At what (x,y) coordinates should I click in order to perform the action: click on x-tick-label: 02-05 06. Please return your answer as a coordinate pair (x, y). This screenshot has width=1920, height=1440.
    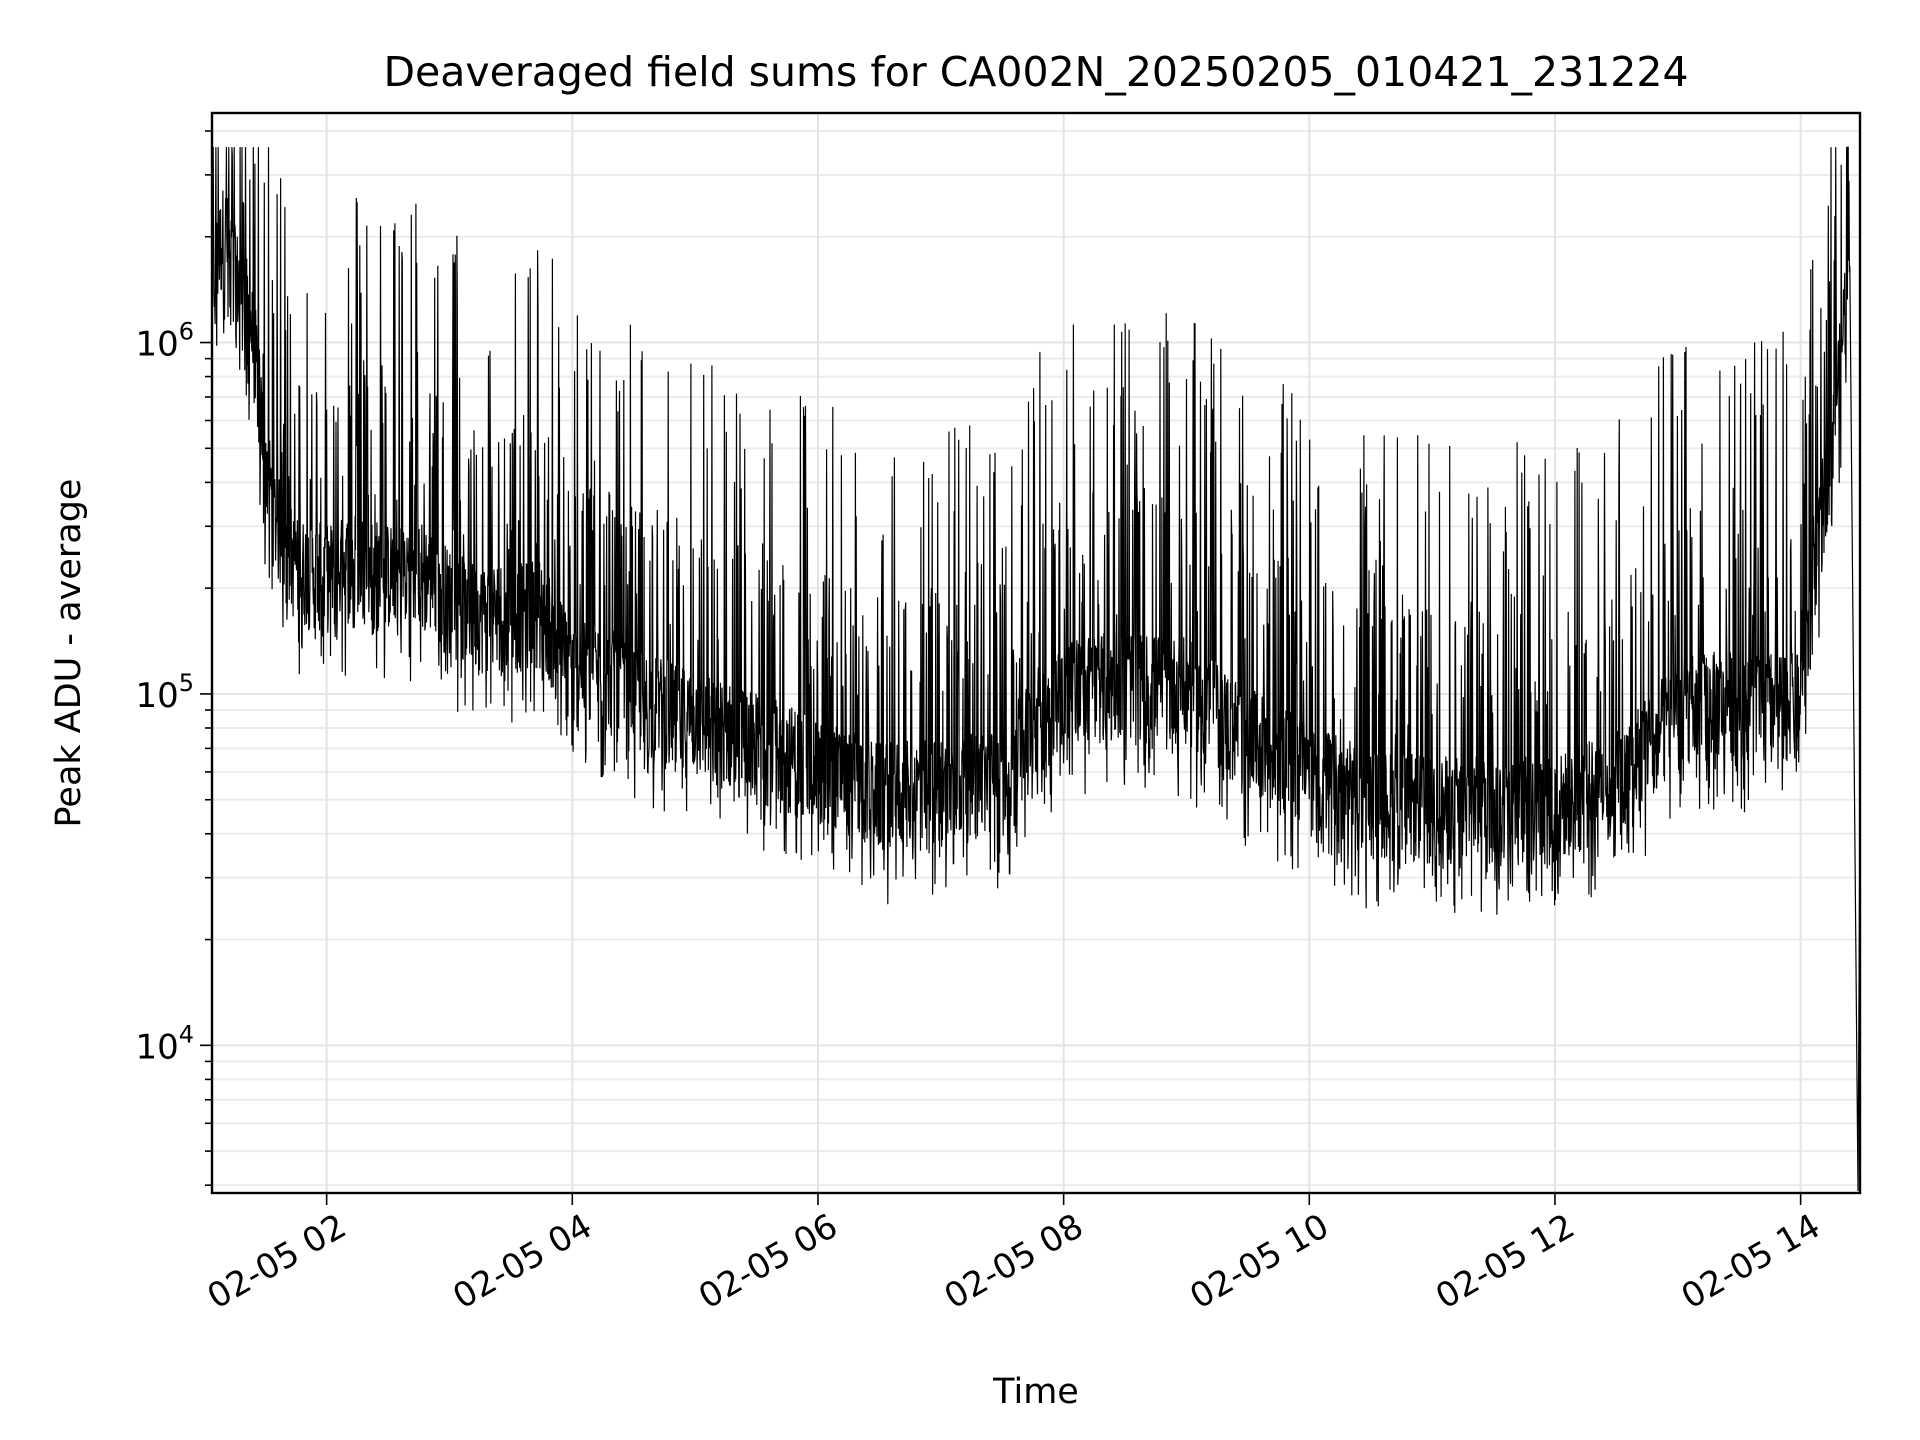
    Looking at the image, I should click on (768, 1261).